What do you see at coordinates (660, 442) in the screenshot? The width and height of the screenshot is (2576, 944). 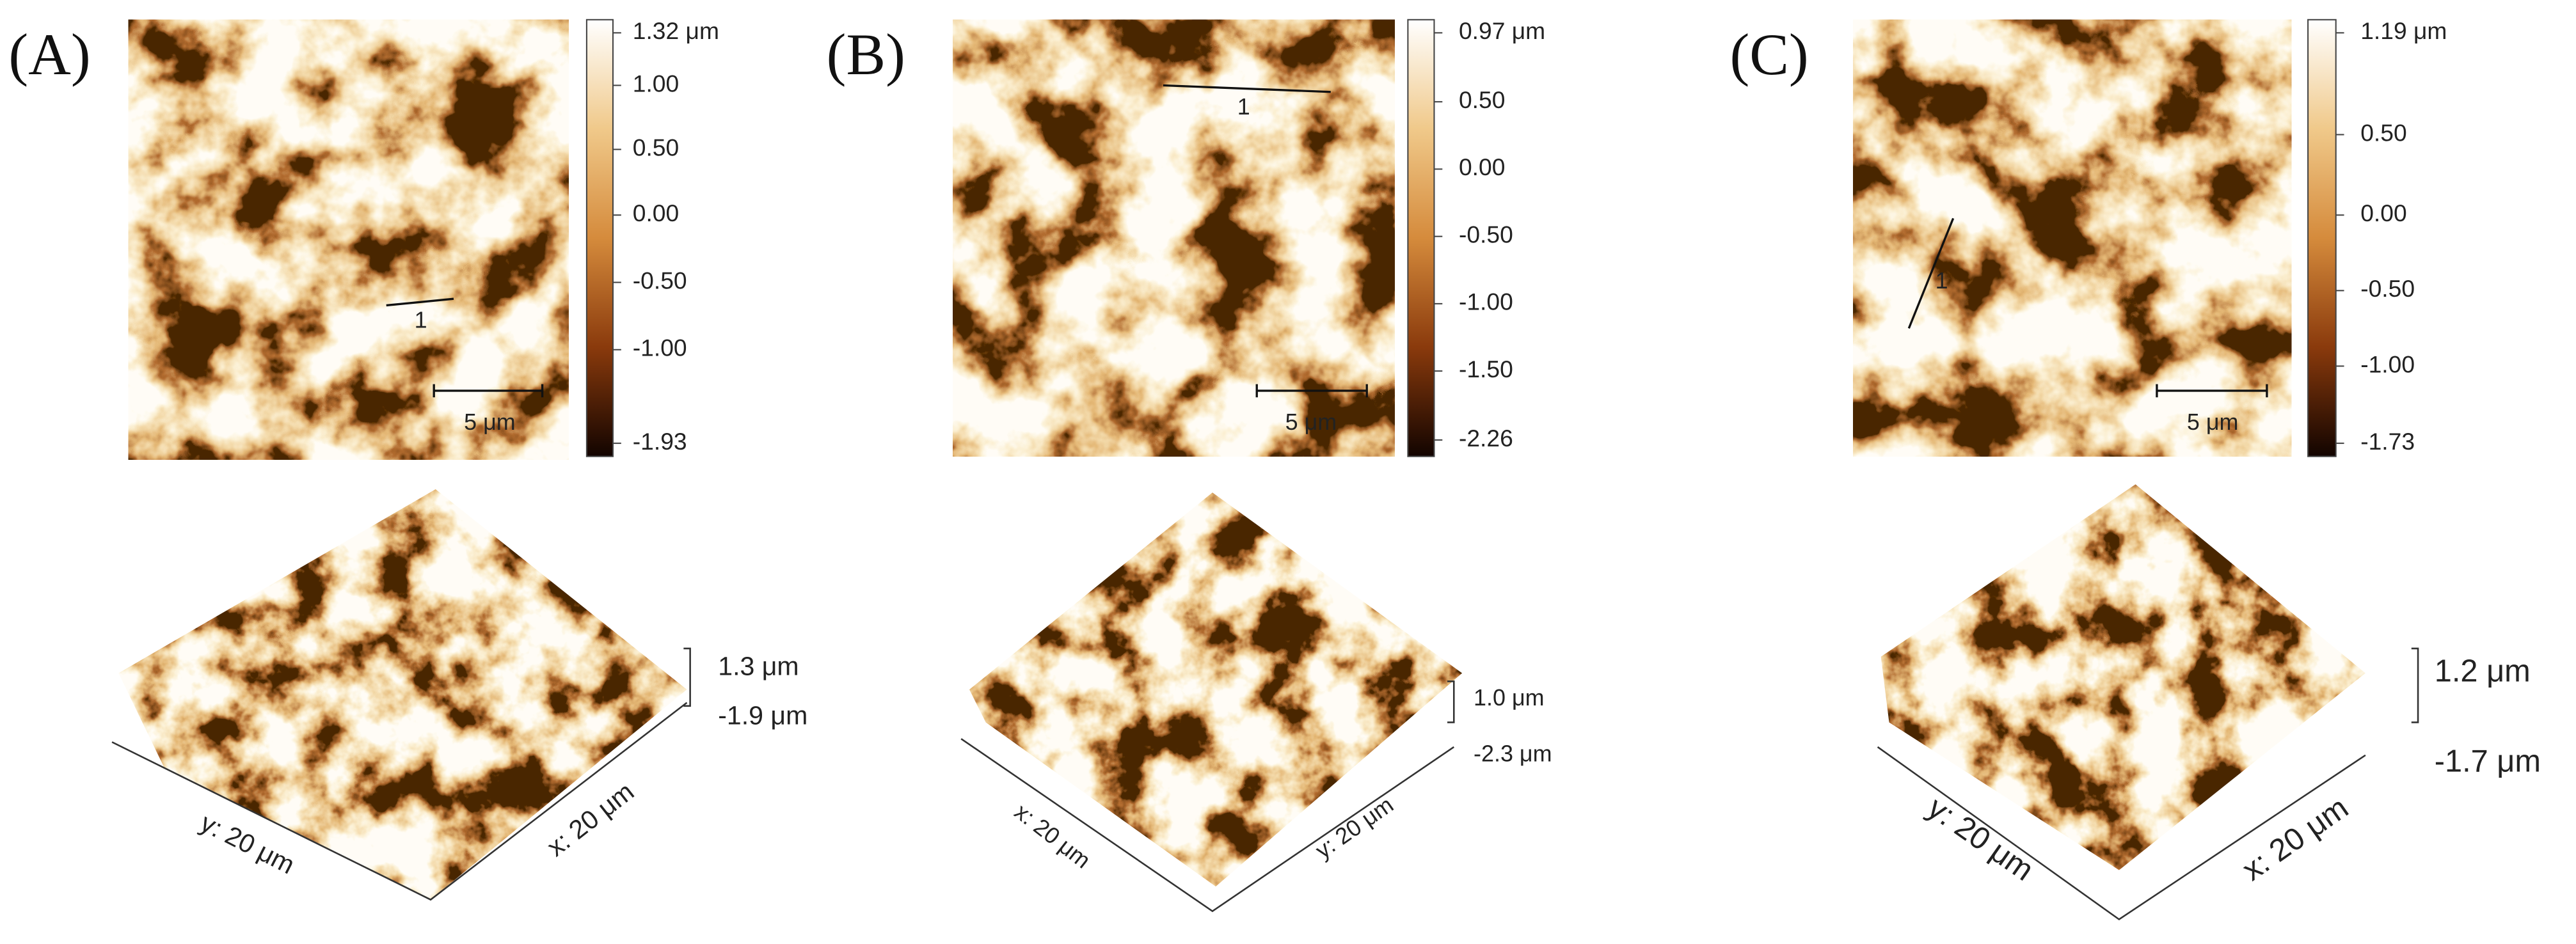 I see `colorbar-tick-label: -1.93` at bounding box center [660, 442].